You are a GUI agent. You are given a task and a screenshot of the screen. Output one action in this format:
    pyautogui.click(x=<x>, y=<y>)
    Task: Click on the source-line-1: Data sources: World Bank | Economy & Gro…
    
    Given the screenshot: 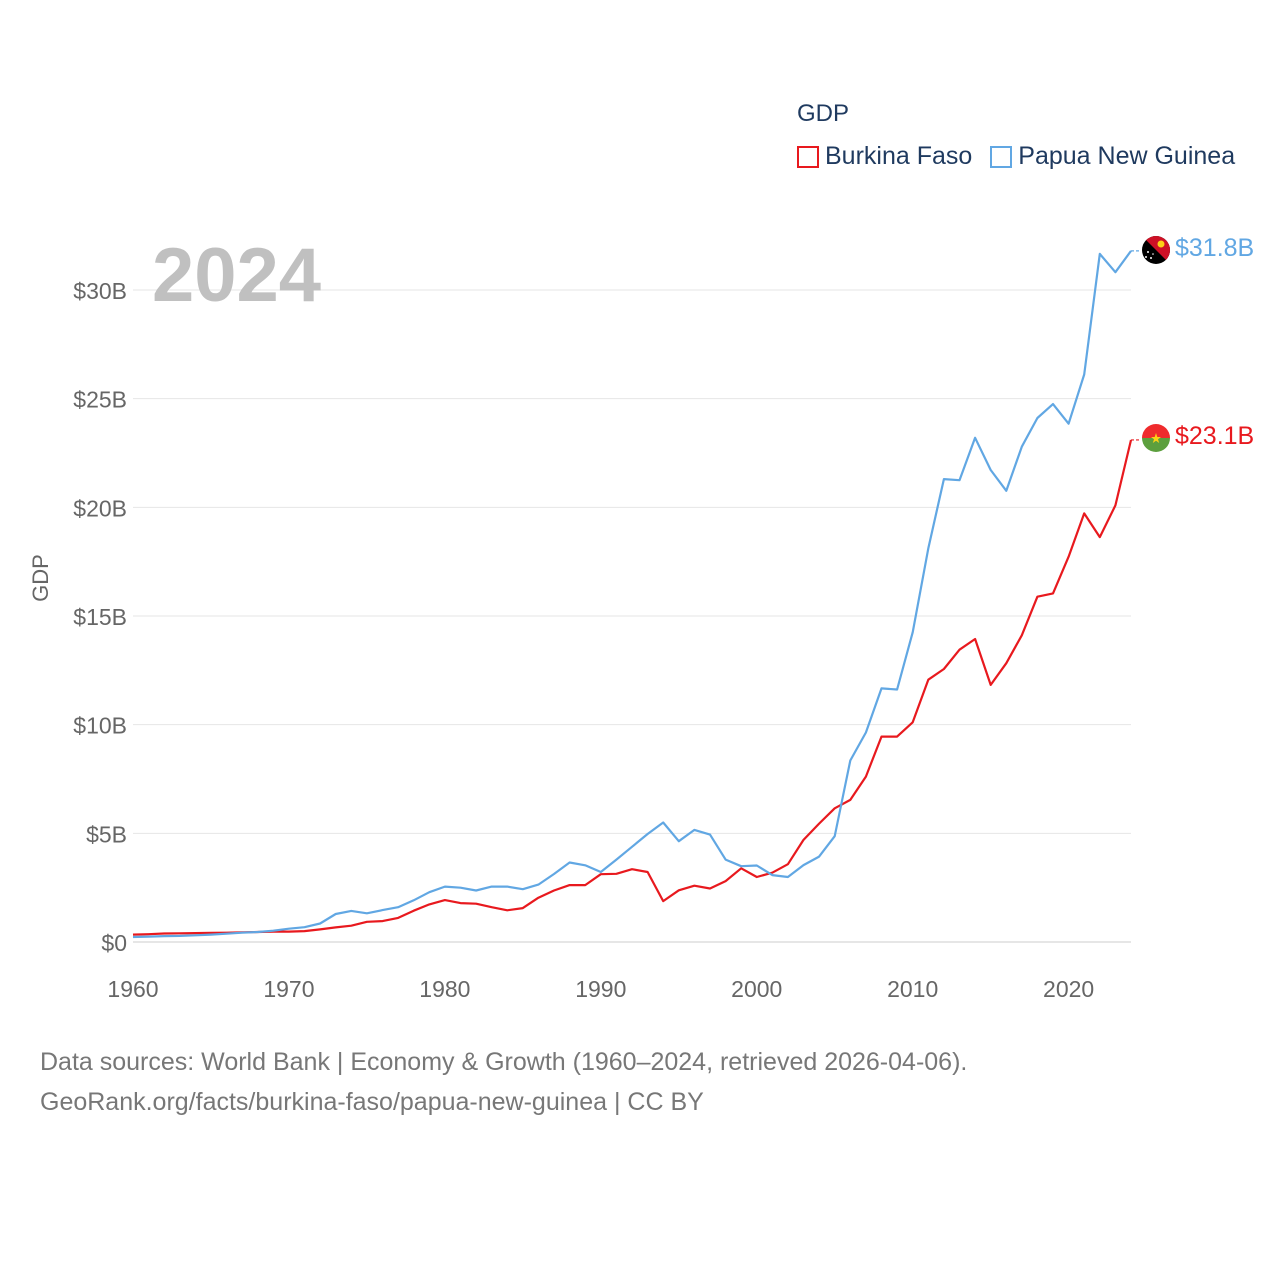 What is the action you would take?
    pyautogui.click(x=504, y=1062)
    